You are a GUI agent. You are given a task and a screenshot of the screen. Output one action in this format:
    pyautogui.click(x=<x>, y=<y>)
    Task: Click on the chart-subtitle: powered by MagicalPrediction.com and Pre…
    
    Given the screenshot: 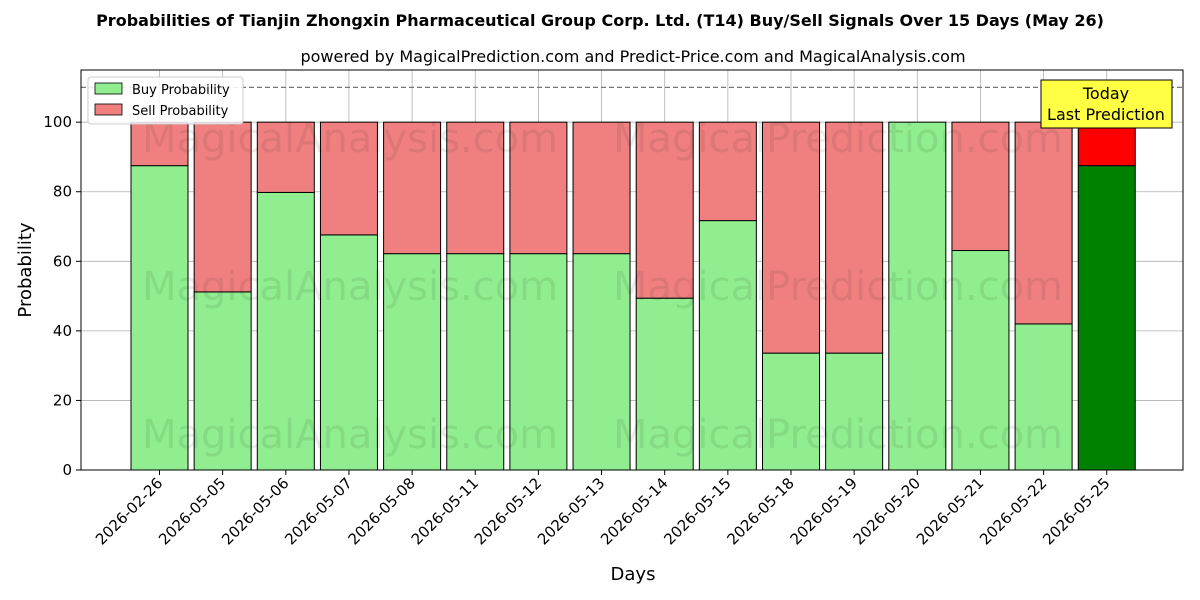 What is the action you would take?
    pyautogui.click(x=632, y=56)
    